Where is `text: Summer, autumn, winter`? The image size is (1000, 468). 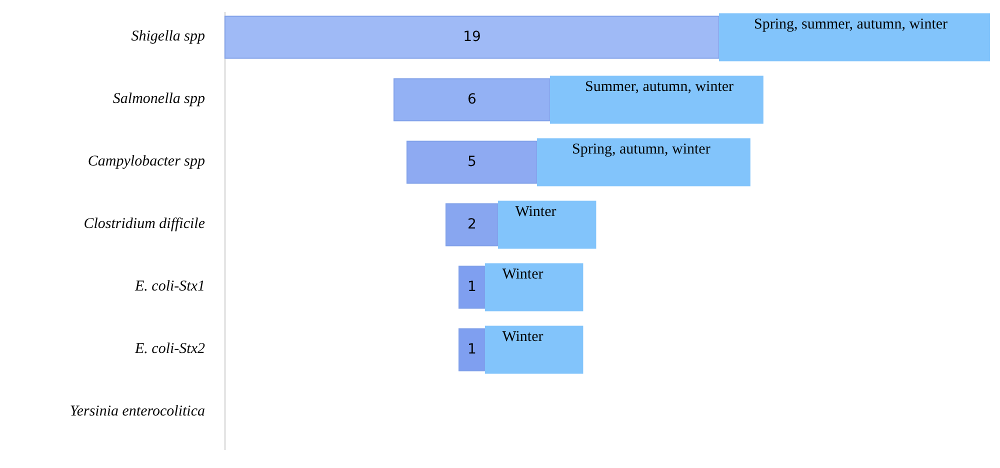
text: Summer, autumn, winter is located at coordinates (659, 87).